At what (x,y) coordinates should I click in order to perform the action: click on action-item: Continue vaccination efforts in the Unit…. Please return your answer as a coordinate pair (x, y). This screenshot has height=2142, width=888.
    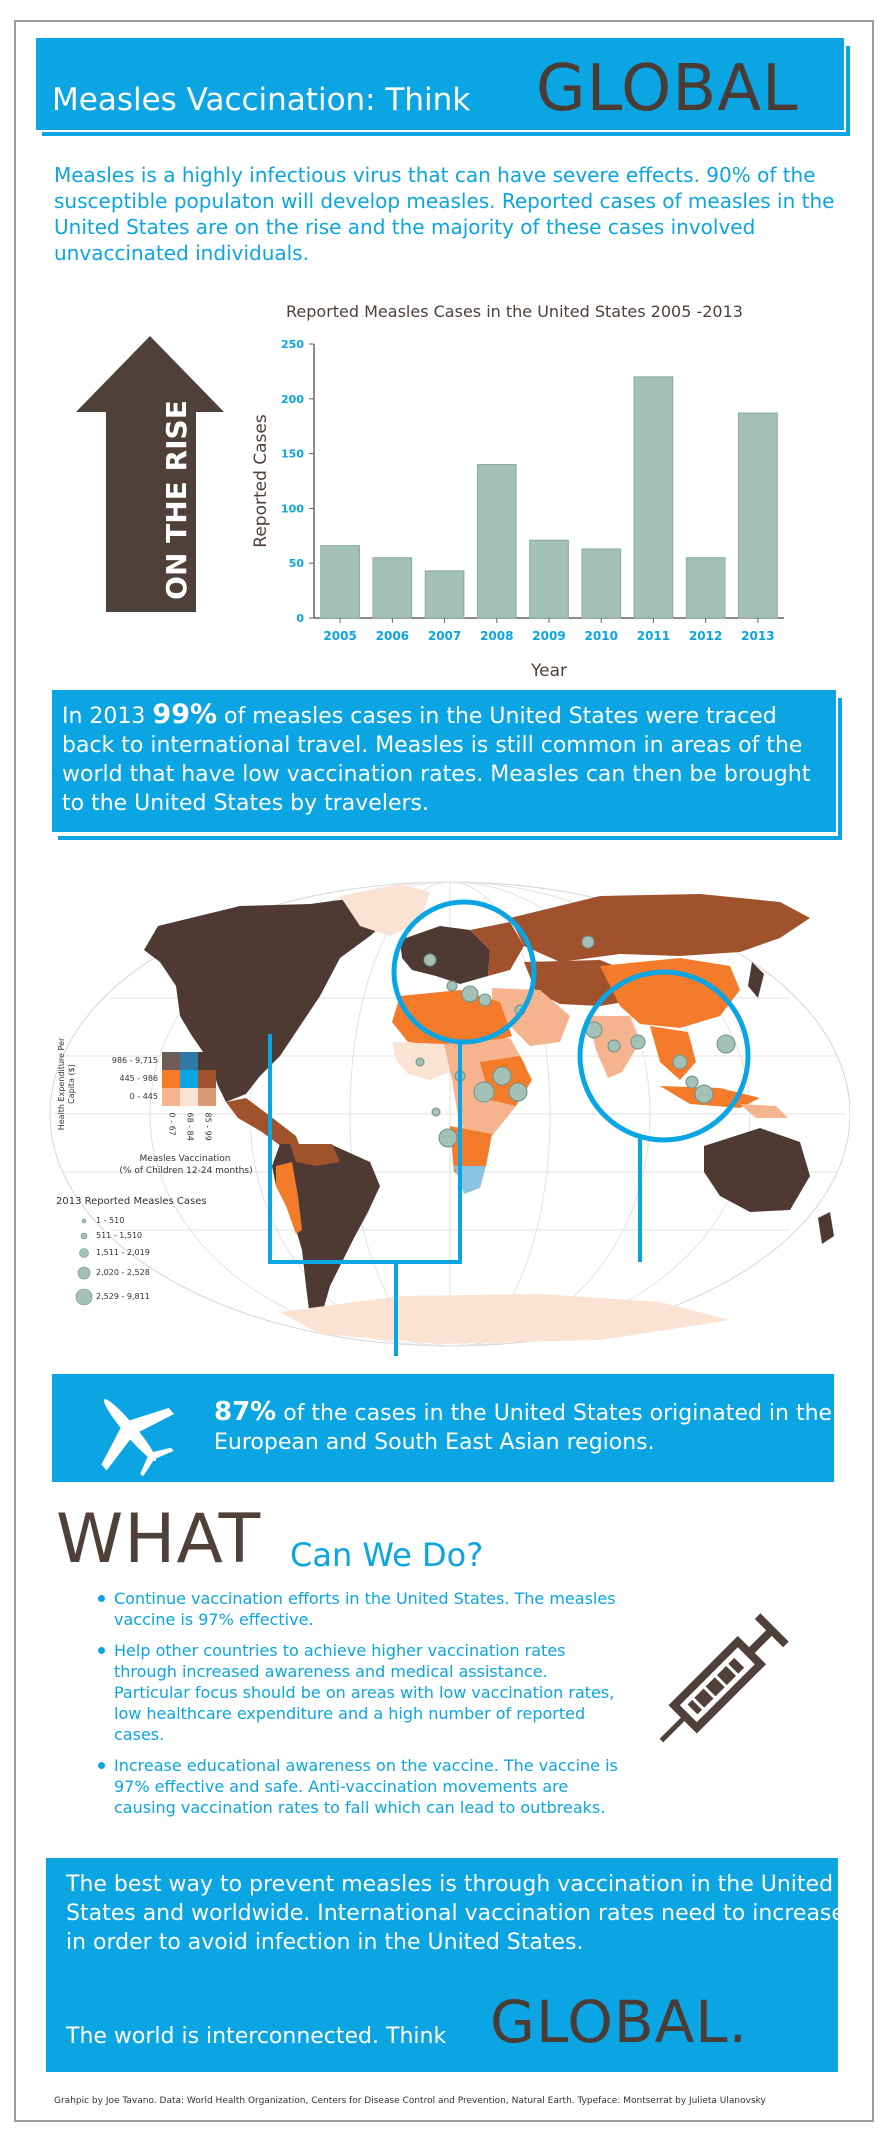
    Looking at the image, I should click on (358, 1609).